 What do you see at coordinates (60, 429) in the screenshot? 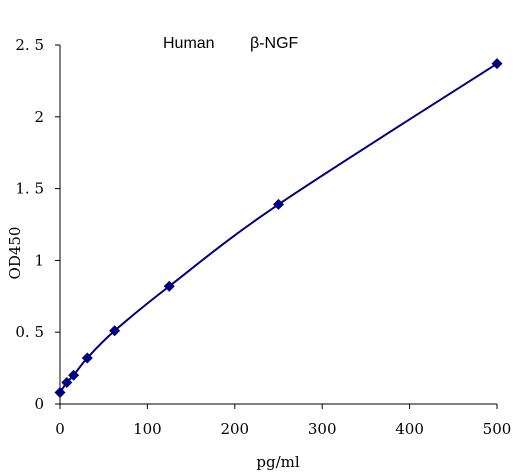
I see `x-tick-label: 0` at bounding box center [60, 429].